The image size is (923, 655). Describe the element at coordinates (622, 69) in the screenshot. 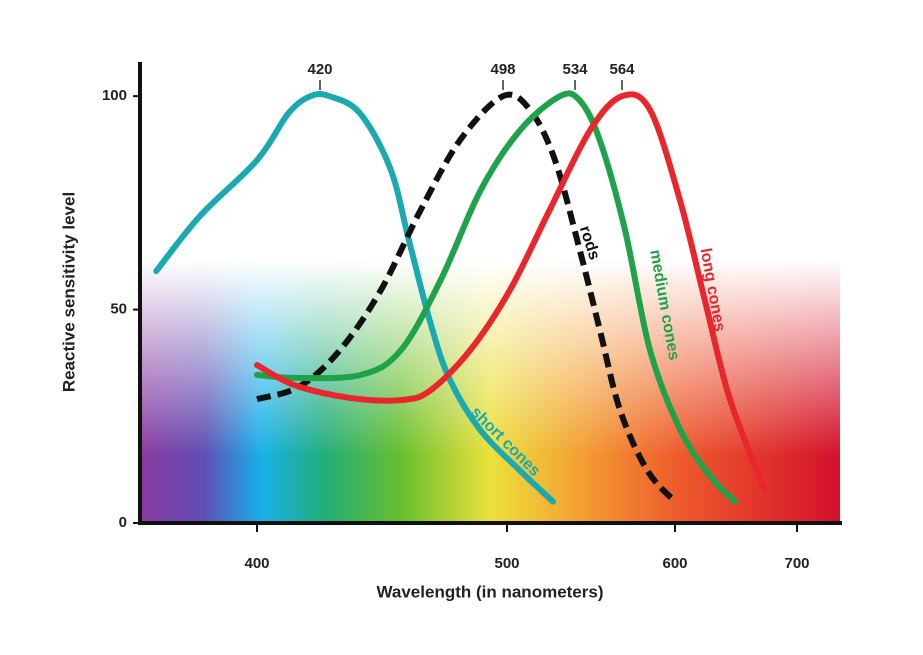

I see `peak-label: 564` at that location.